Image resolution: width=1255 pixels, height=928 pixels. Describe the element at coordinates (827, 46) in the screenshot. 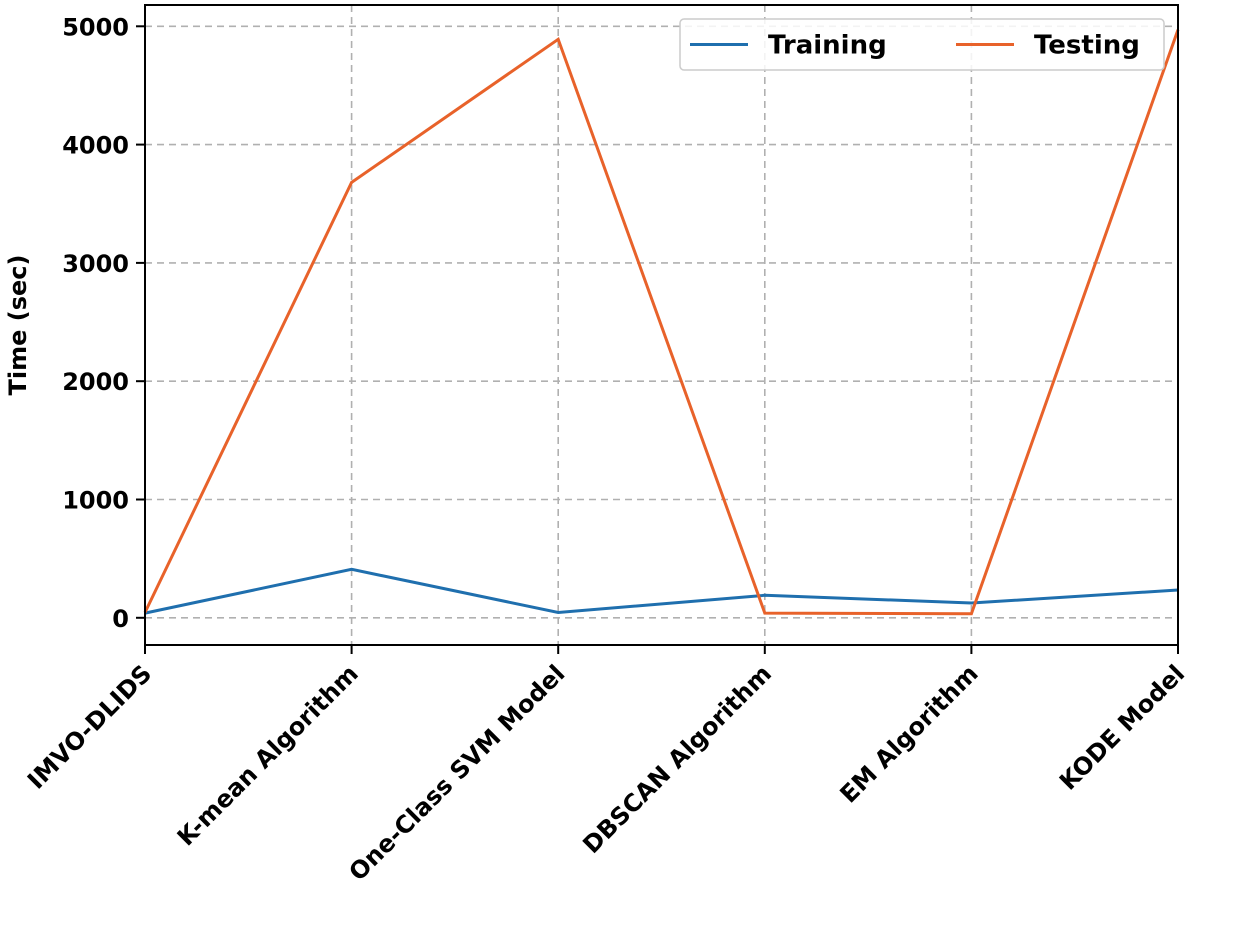

I see `legend-label-training: Training` at that location.